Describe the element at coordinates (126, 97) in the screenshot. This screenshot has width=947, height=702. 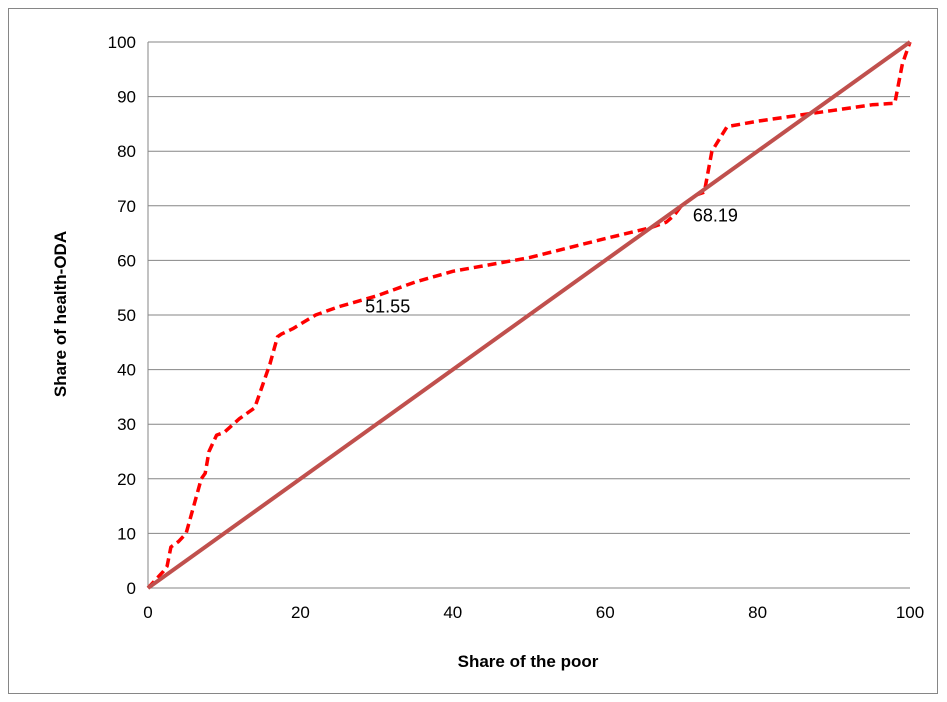
I see `y-tick-label: 90` at that location.